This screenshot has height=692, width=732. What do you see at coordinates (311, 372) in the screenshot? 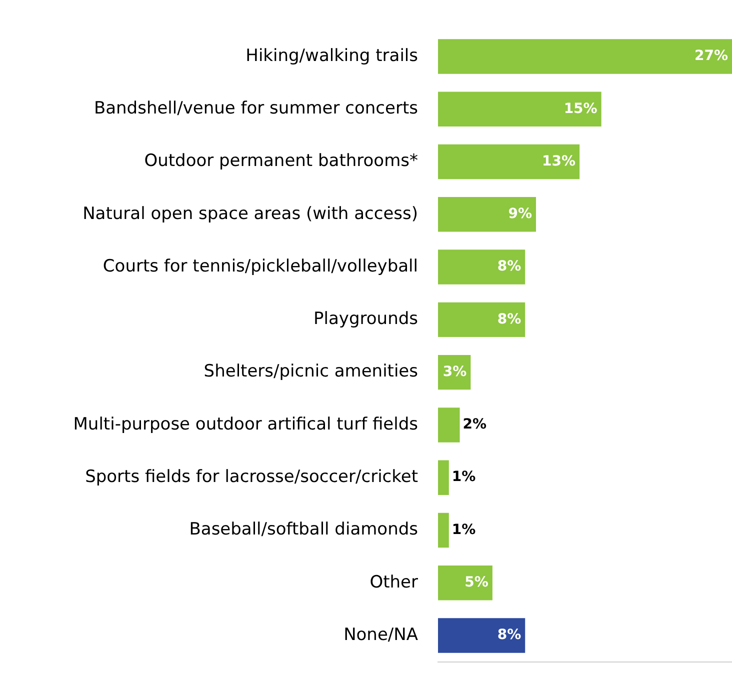
I see `y-tick-label: Shelters/picnic amenities` at bounding box center [311, 372].